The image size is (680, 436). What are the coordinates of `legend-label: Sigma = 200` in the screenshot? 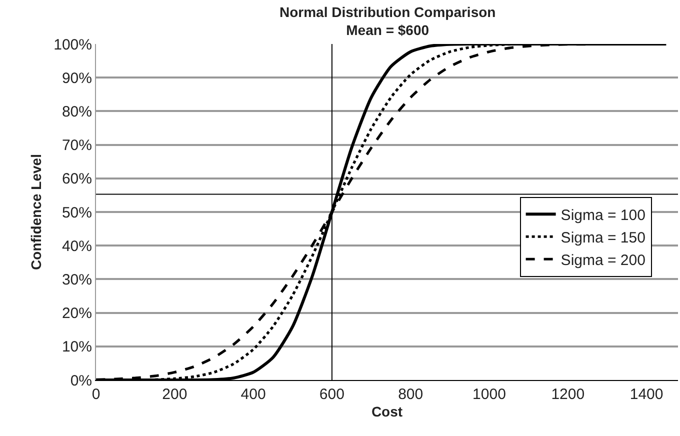 It's located at (603, 260).